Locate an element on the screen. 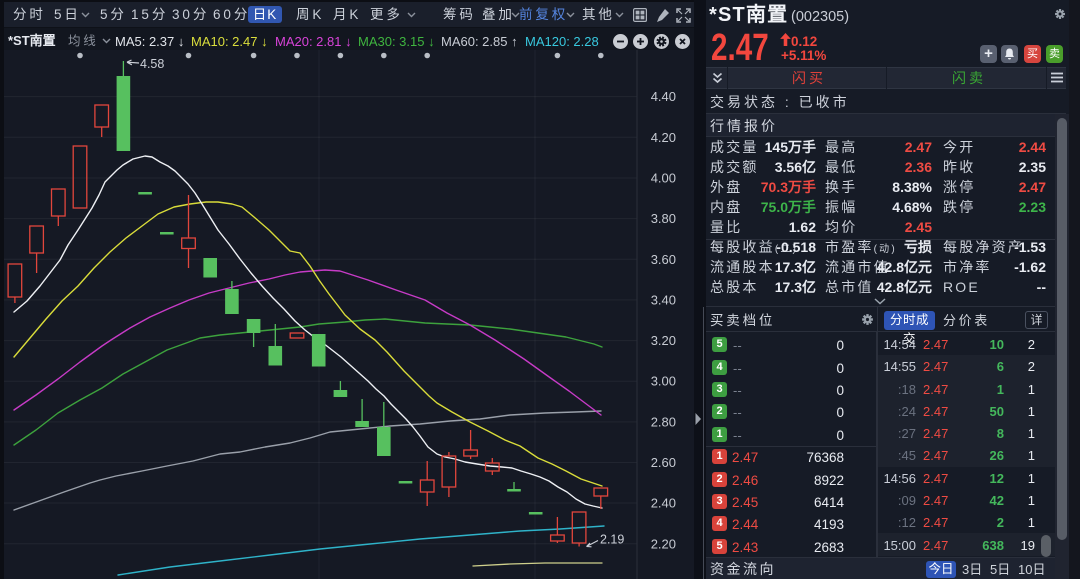 The height and width of the screenshot is (579, 1080). svg-text: 2.20 is located at coordinates (663, 543).